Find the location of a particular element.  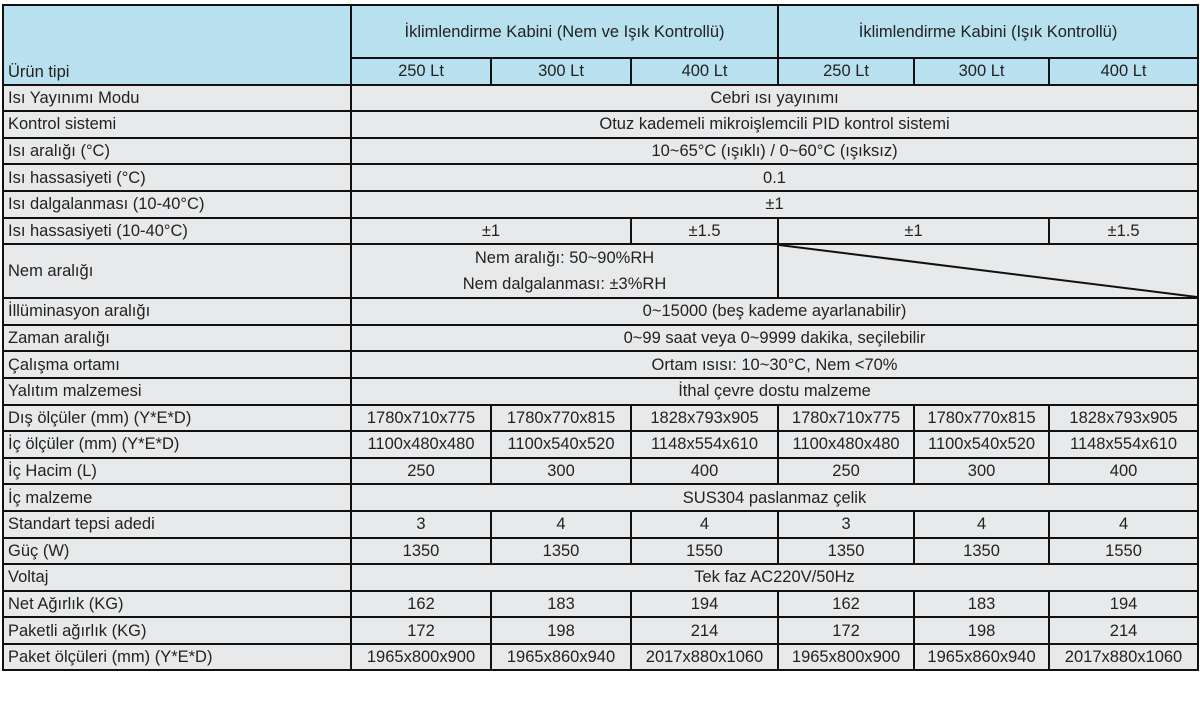

table-row: Paketli ağırlık (KG) 172 198 214 172 198 214 is located at coordinates (601, 630).